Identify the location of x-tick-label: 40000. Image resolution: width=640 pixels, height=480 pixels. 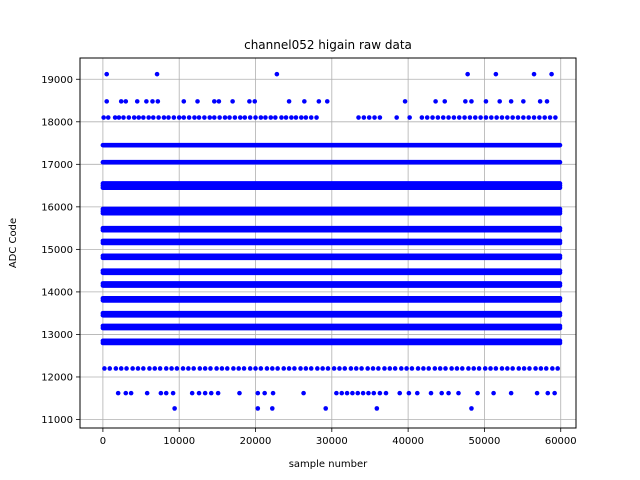
(408, 441).